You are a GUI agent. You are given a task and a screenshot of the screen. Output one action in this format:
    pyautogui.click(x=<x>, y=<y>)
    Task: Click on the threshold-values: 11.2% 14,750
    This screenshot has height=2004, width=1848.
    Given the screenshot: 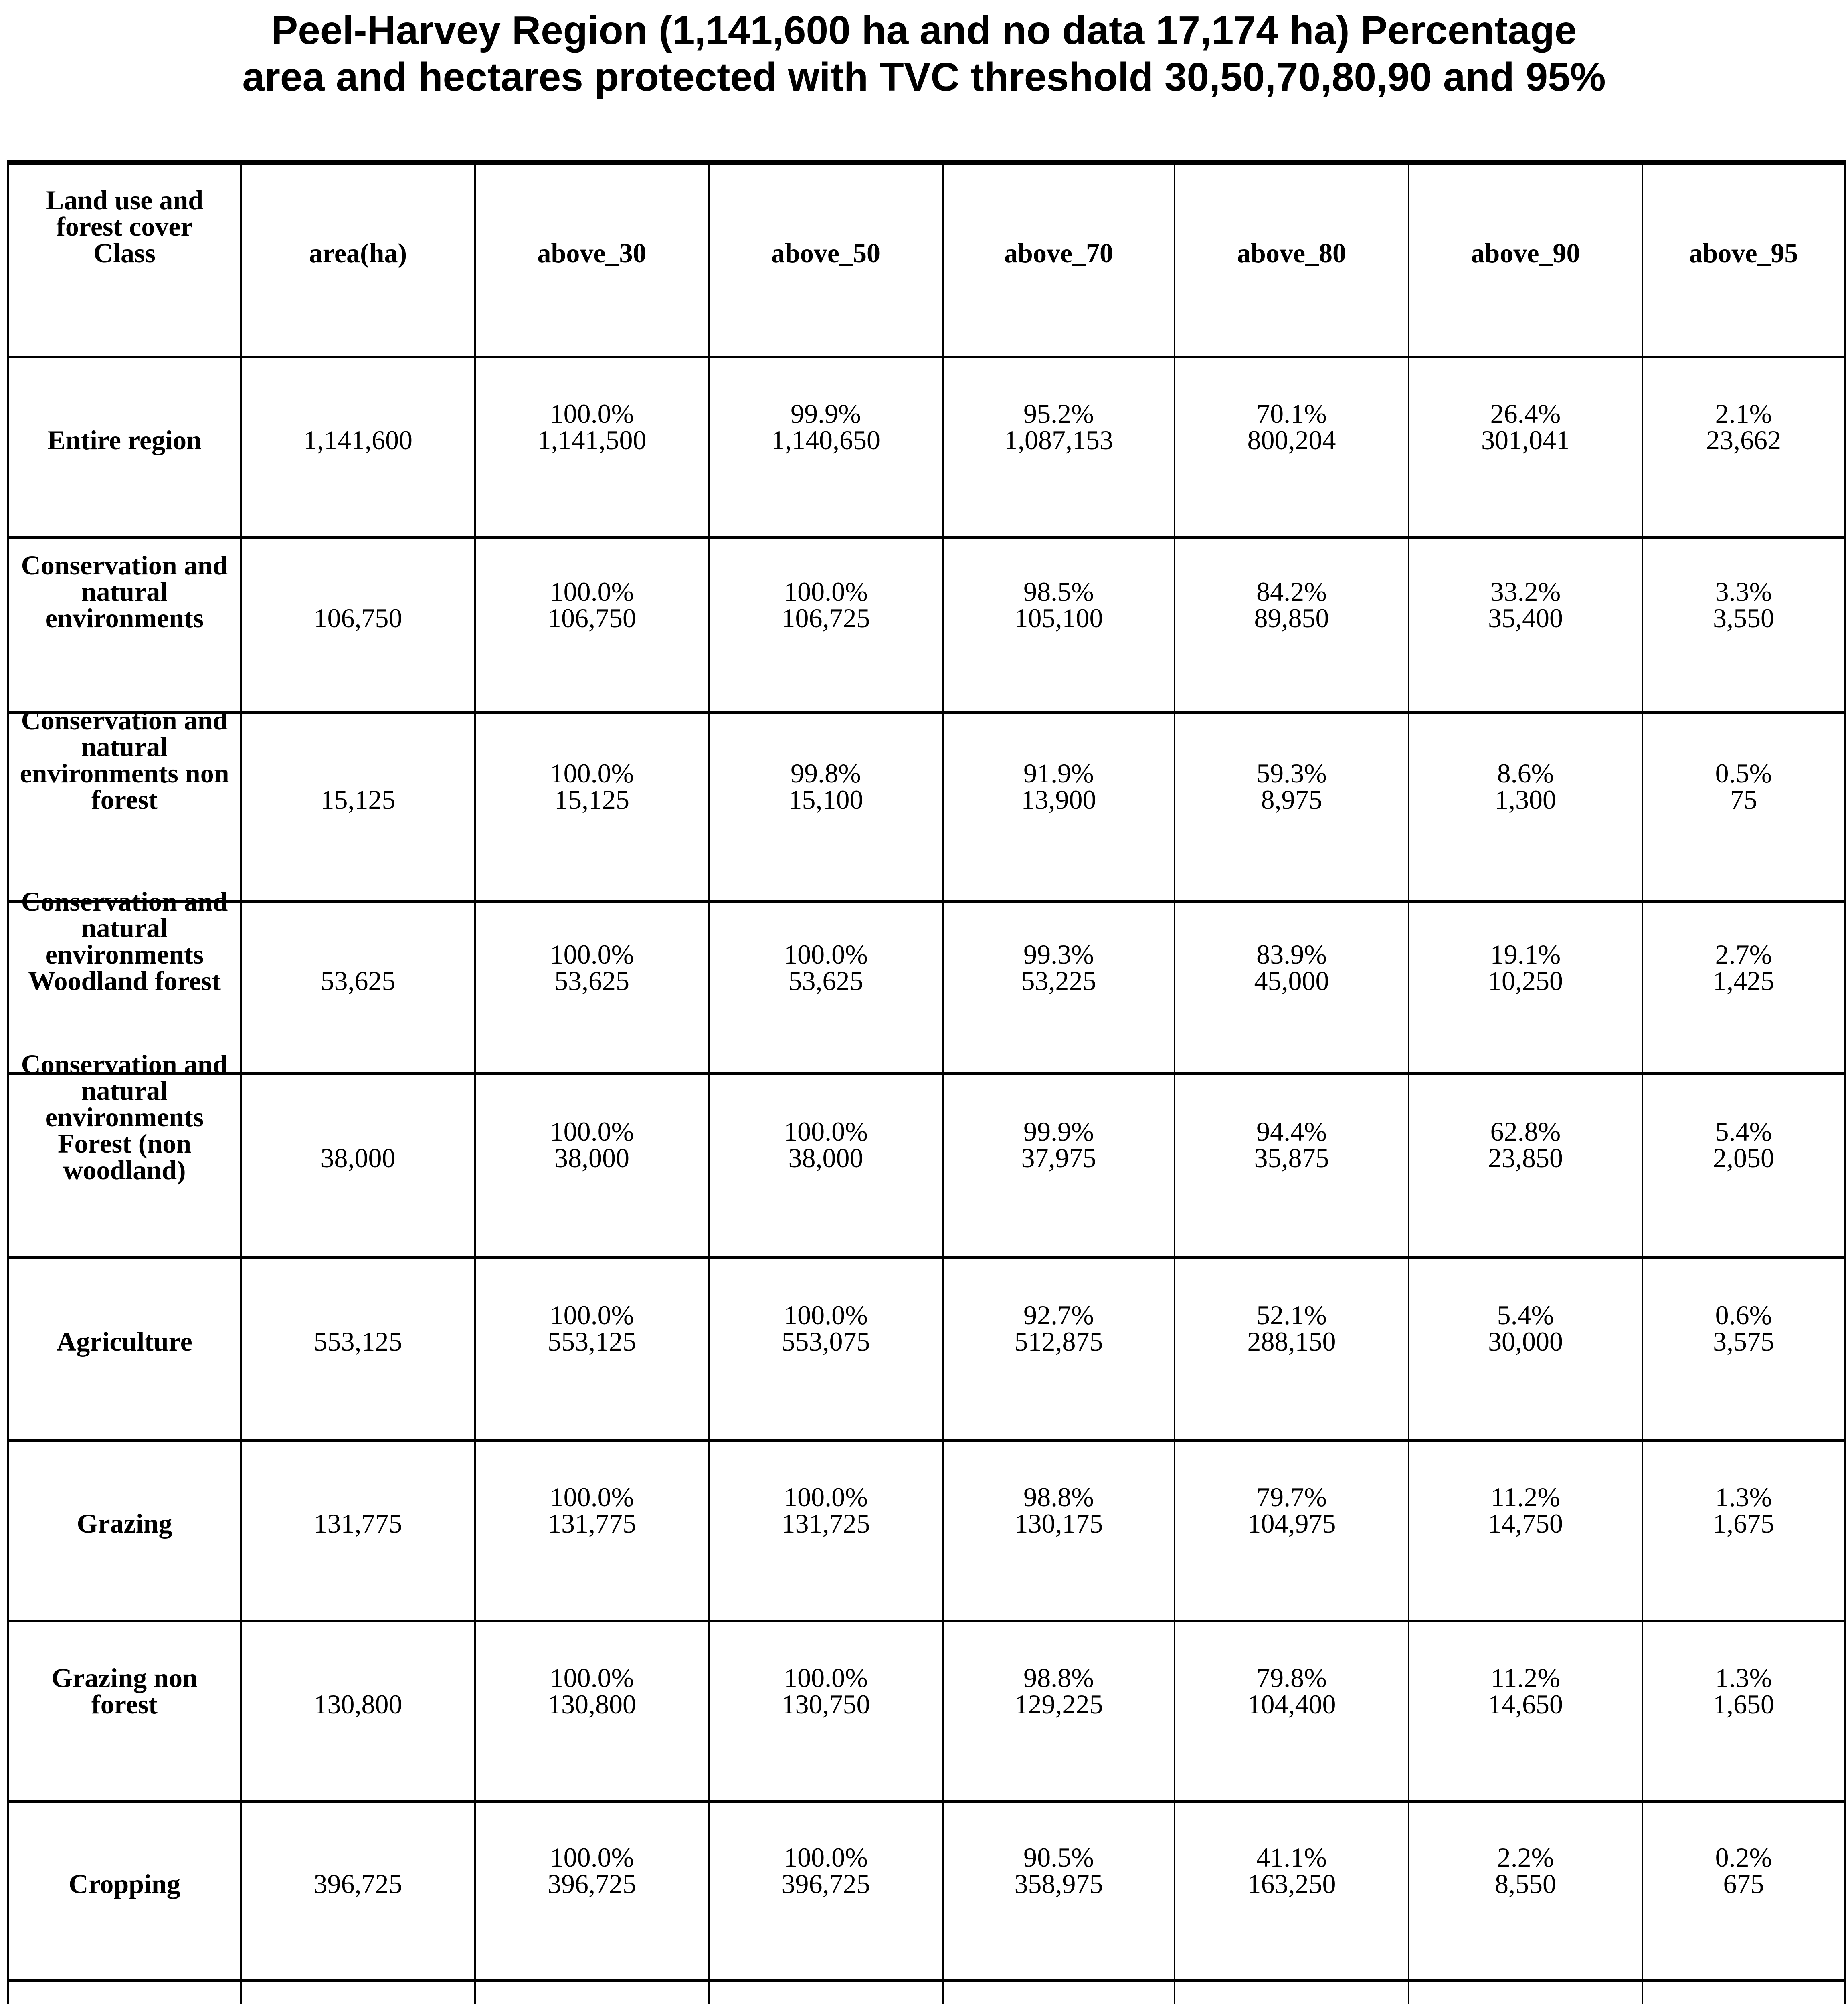 What is the action you would take?
    pyautogui.click(x=1525, y=1509)
    